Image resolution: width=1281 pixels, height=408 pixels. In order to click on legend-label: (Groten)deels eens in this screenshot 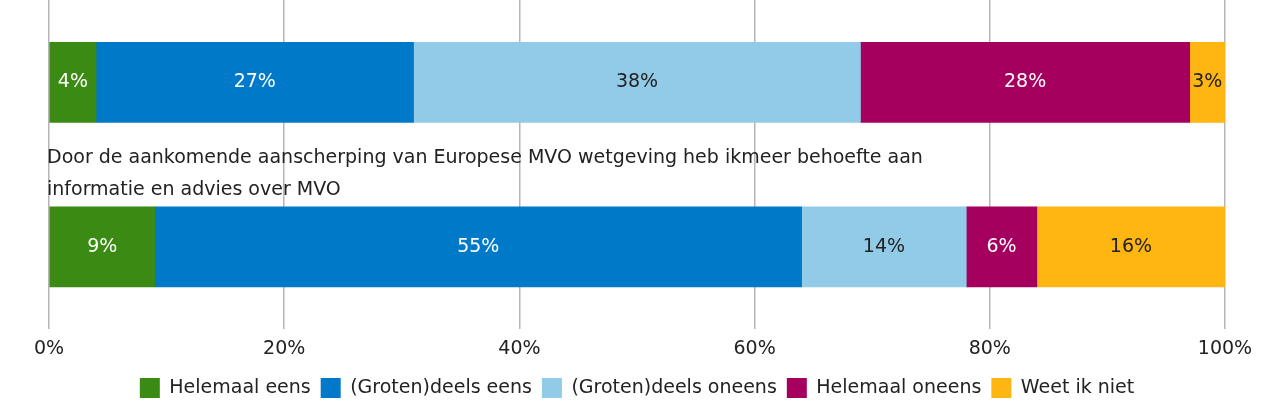, I will do `click(441, 385)`.